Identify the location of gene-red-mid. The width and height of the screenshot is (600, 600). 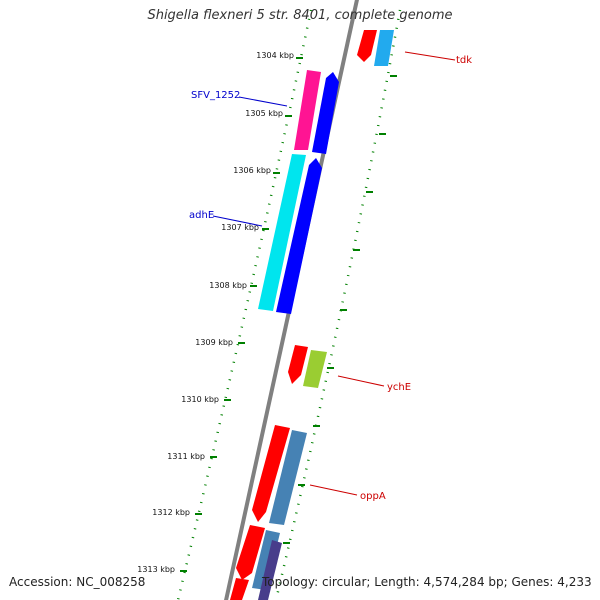
(298, 364).